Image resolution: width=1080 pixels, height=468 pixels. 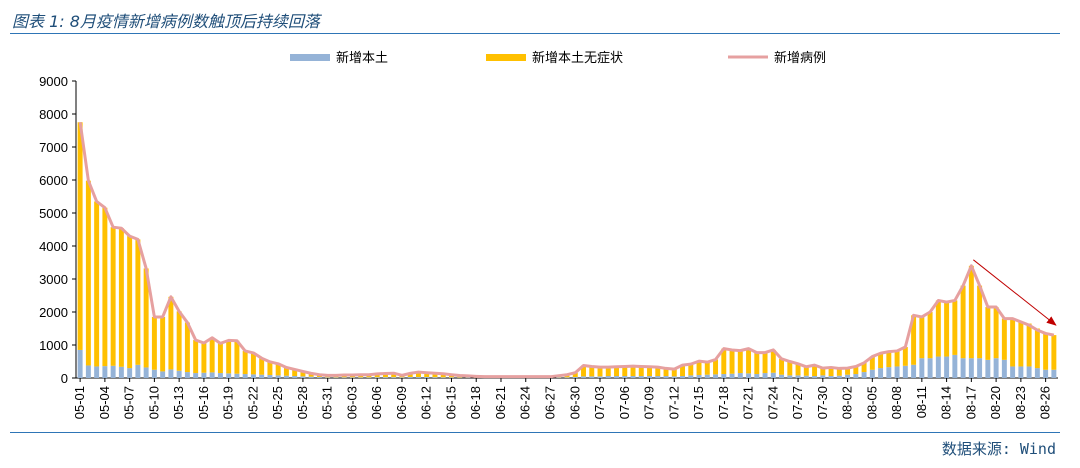 What do you see at coordinates (577, 58) in the screenshot?
I see `legend-label-1: 新增本土无症状` at bounding box center [577, 58].